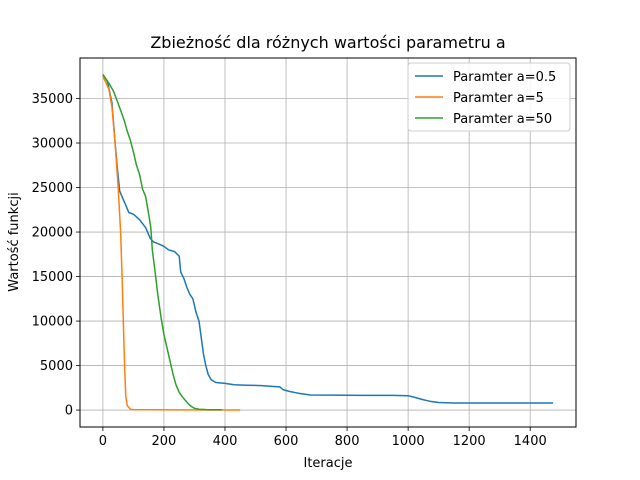 The image size is (640, 480). Describe the element at coordinates (69, 411) in the screenshot. I see `y-tick-label: 0` at that location.